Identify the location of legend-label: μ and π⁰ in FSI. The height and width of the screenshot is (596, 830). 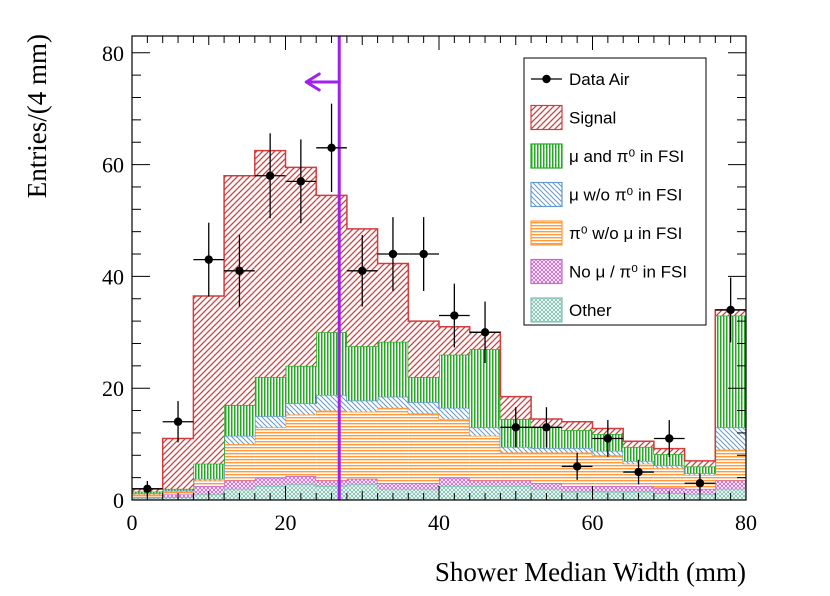
(626, 156).